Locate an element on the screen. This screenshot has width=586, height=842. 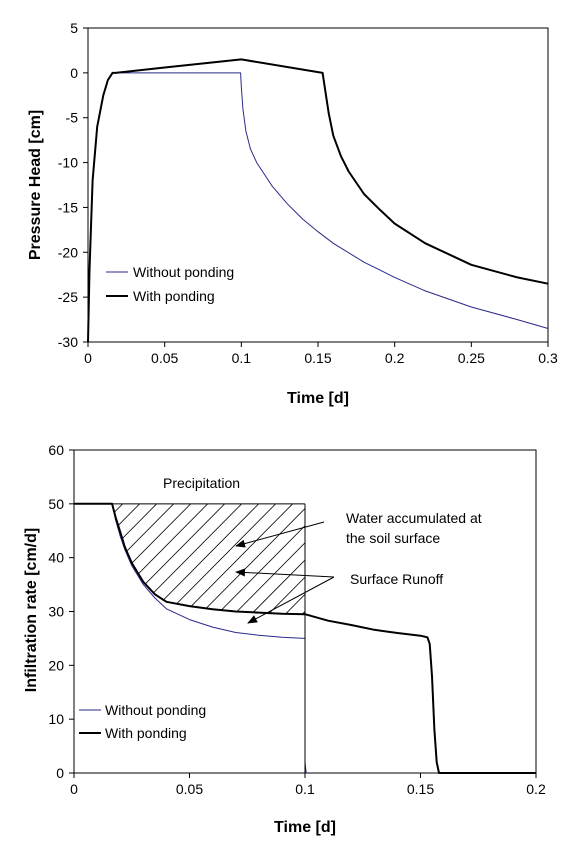
y-tick-label: 40 is located at coordinates (56, 558).